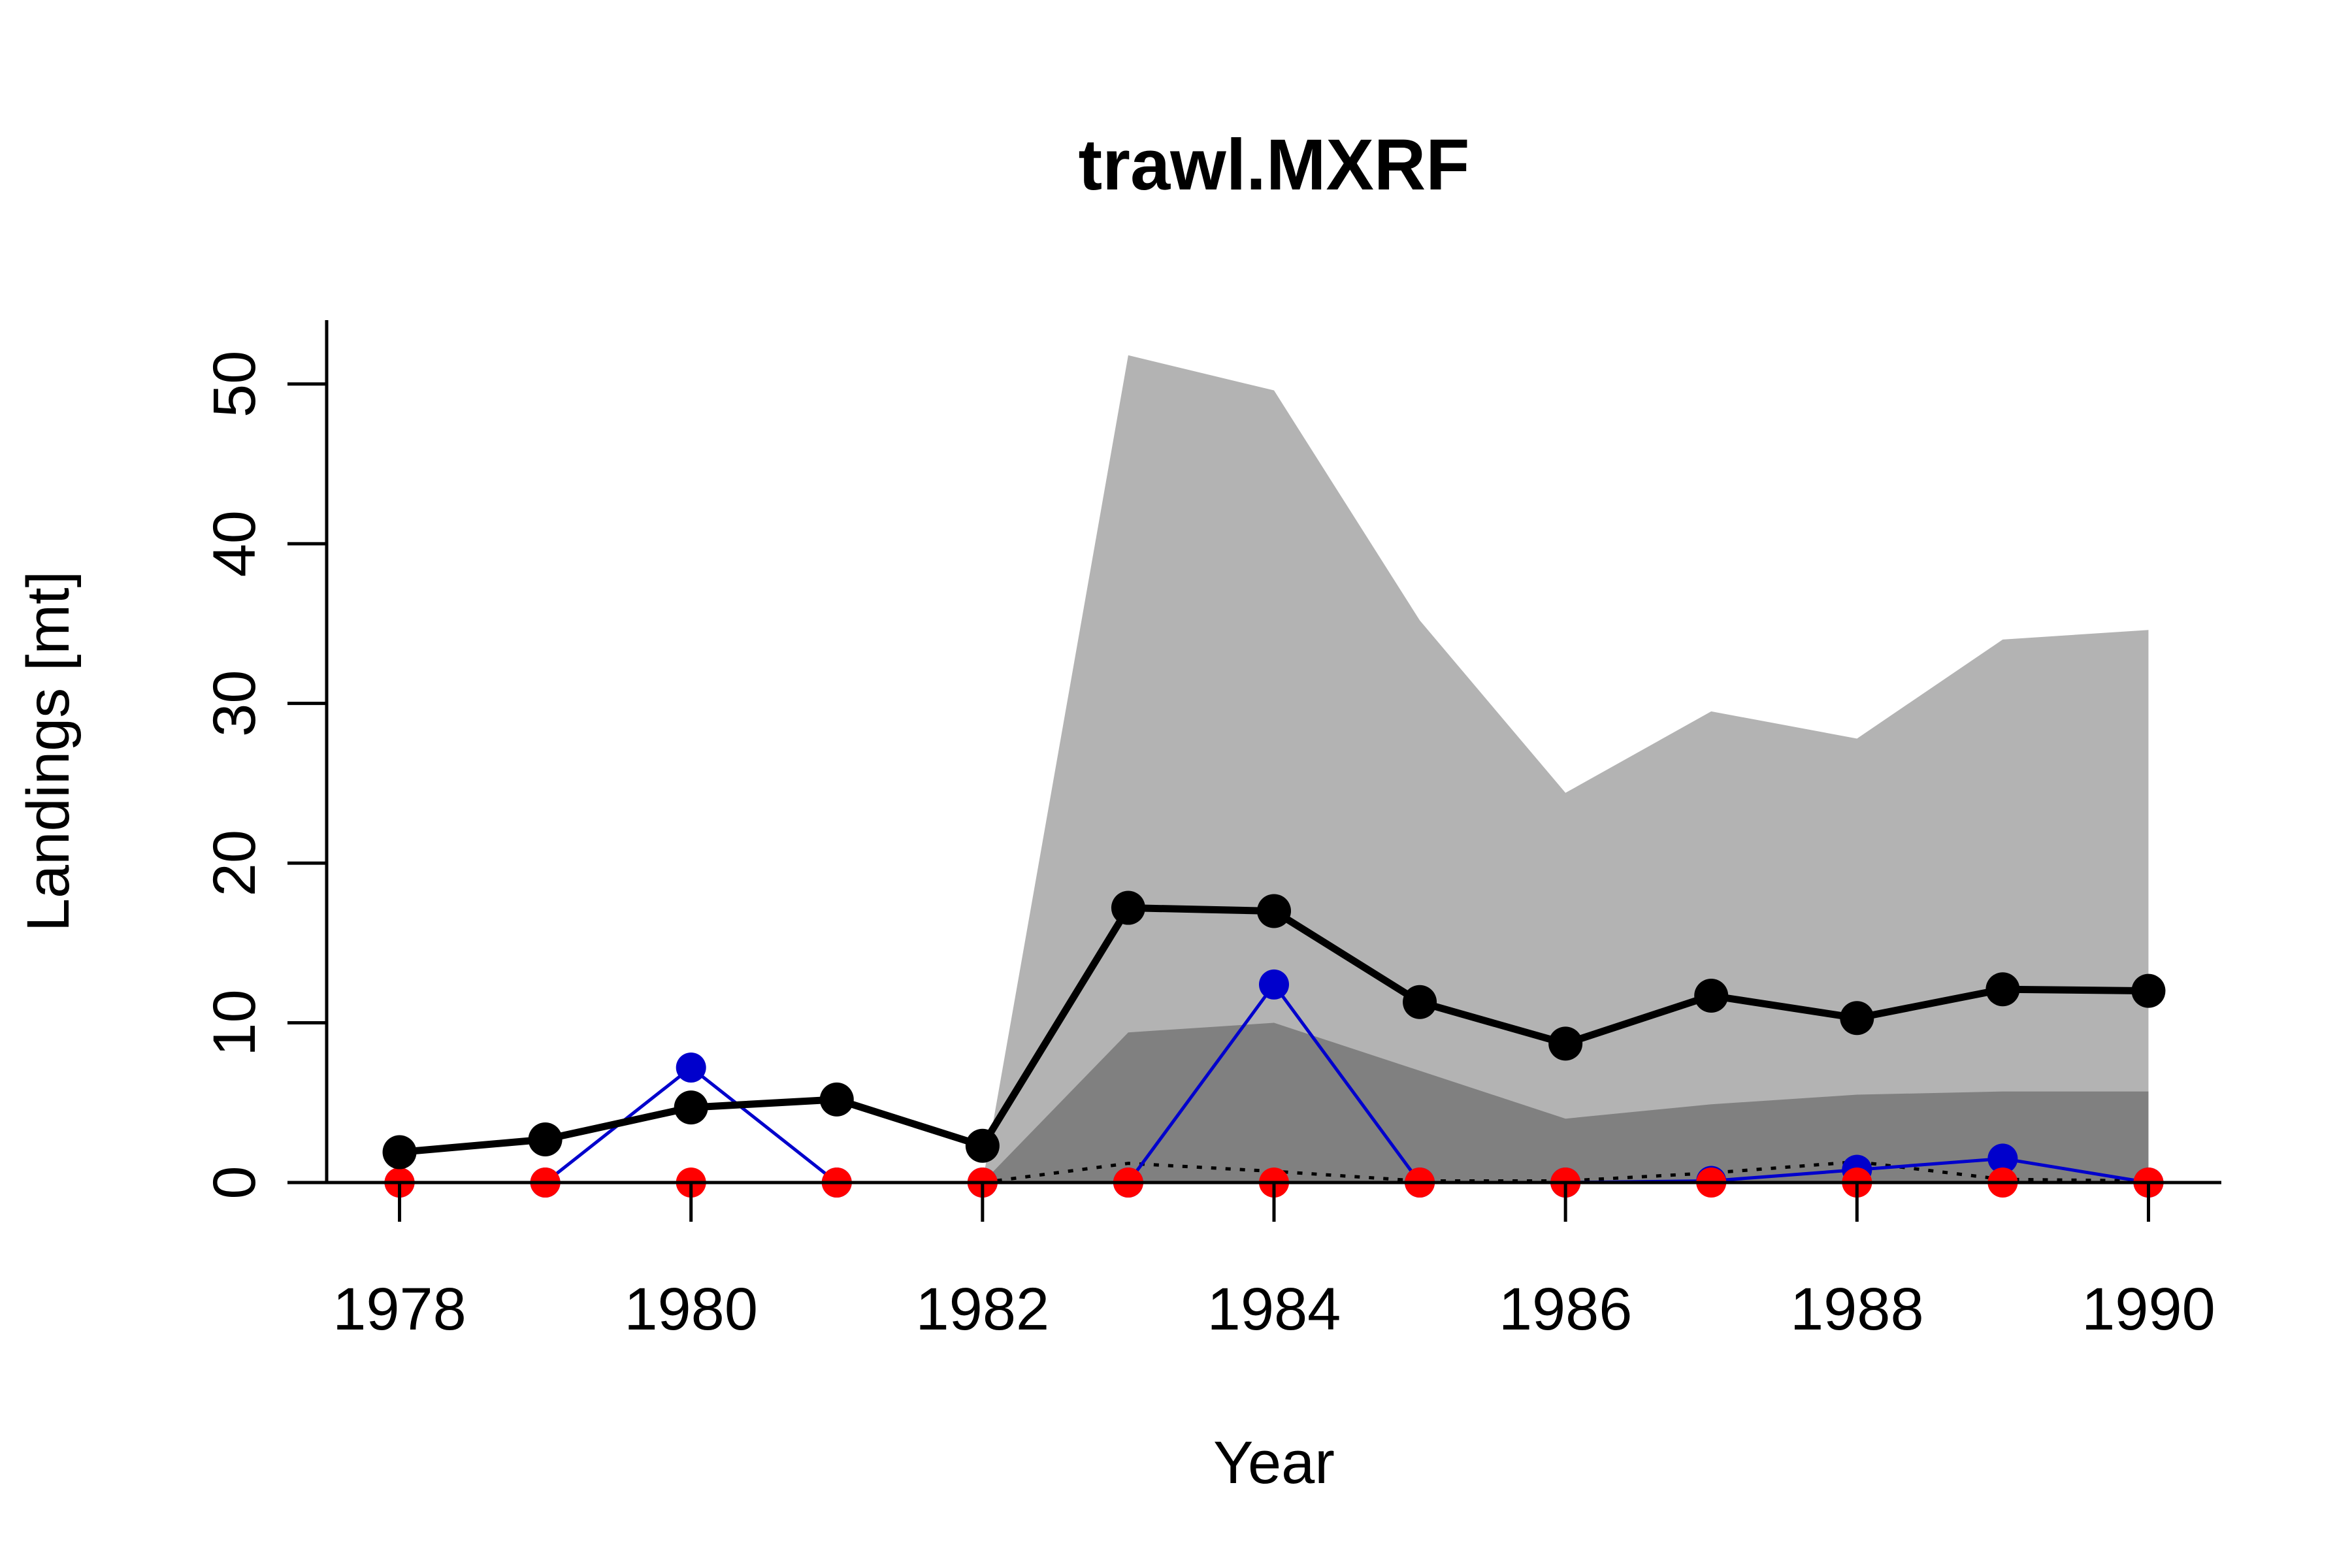 Image resolution: width=2352 pixels, height=1568 pixels. I want to click on y-axis-label: Landings [mt], so click(48, 751).